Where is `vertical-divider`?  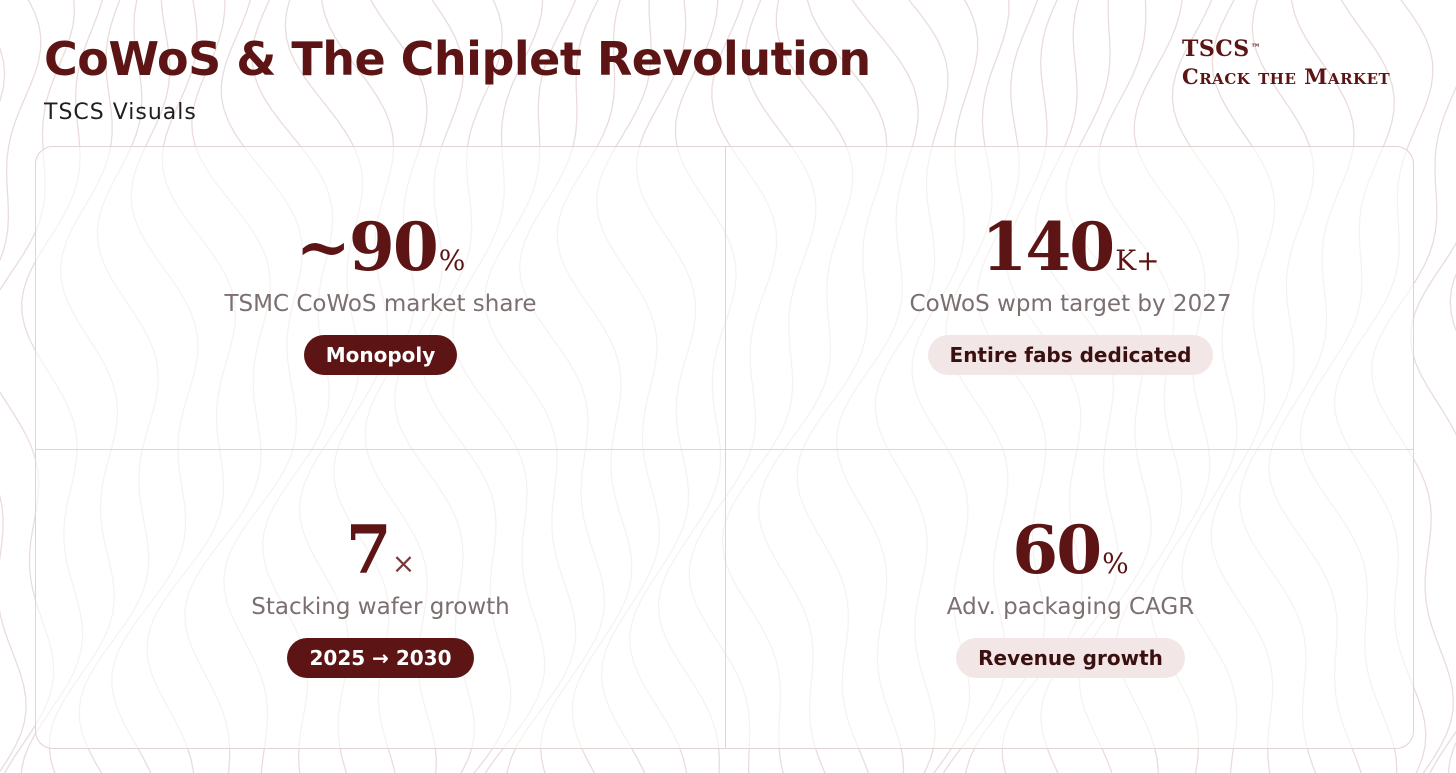 vertical-divider is located at coordinates (725, 447).